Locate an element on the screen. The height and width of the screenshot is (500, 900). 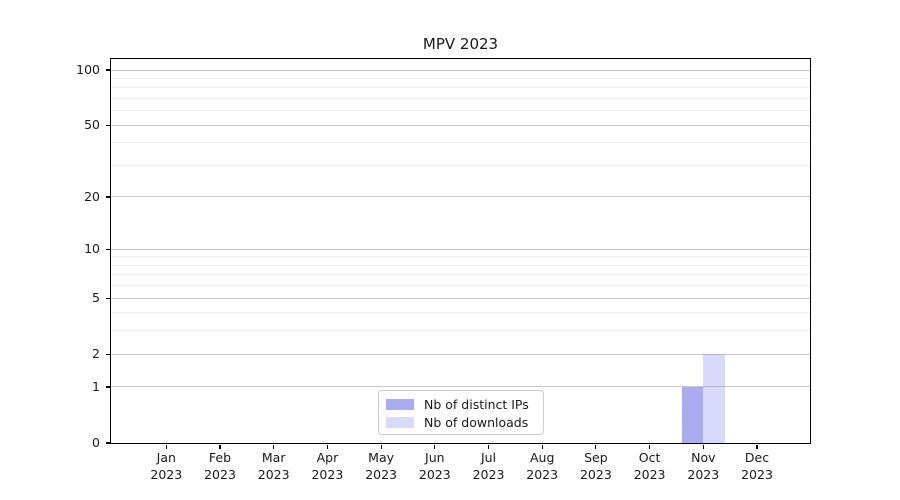
y-tick-label: 20 is located at coordinates (92, 196).